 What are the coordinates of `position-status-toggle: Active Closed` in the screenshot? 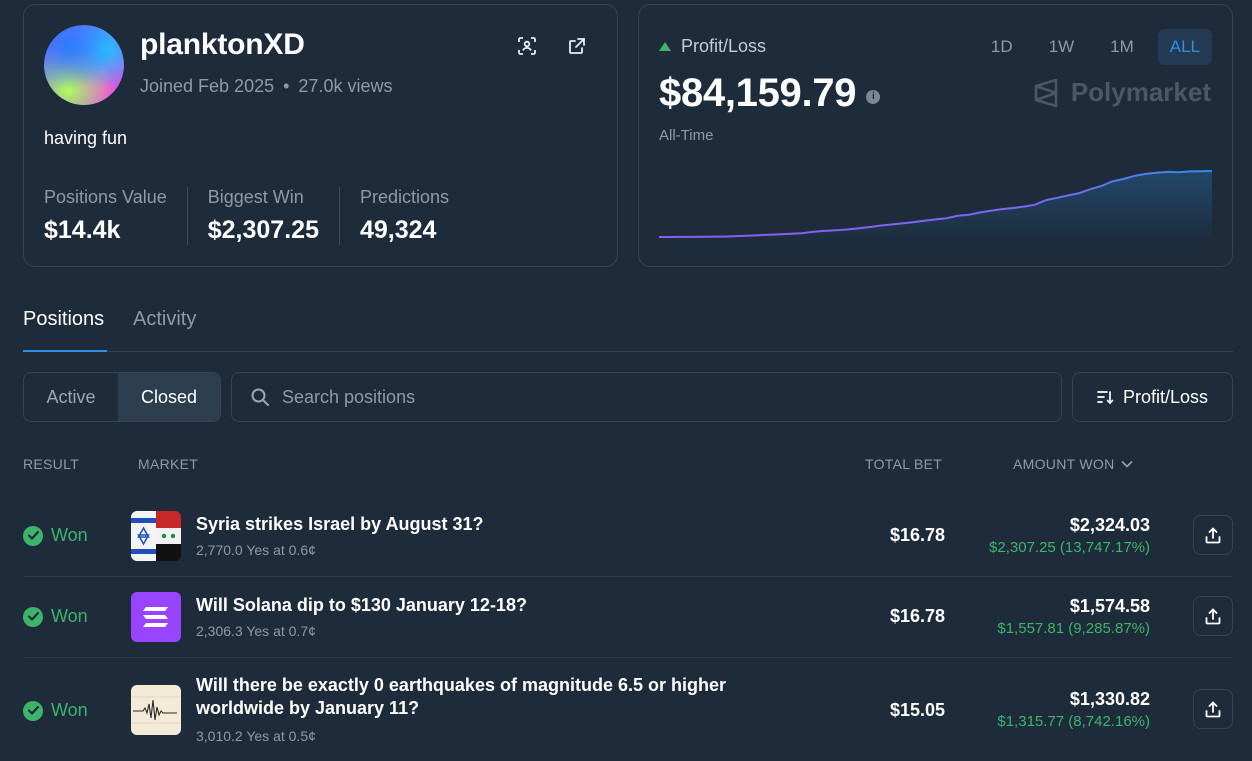 It's located at (122, 397).